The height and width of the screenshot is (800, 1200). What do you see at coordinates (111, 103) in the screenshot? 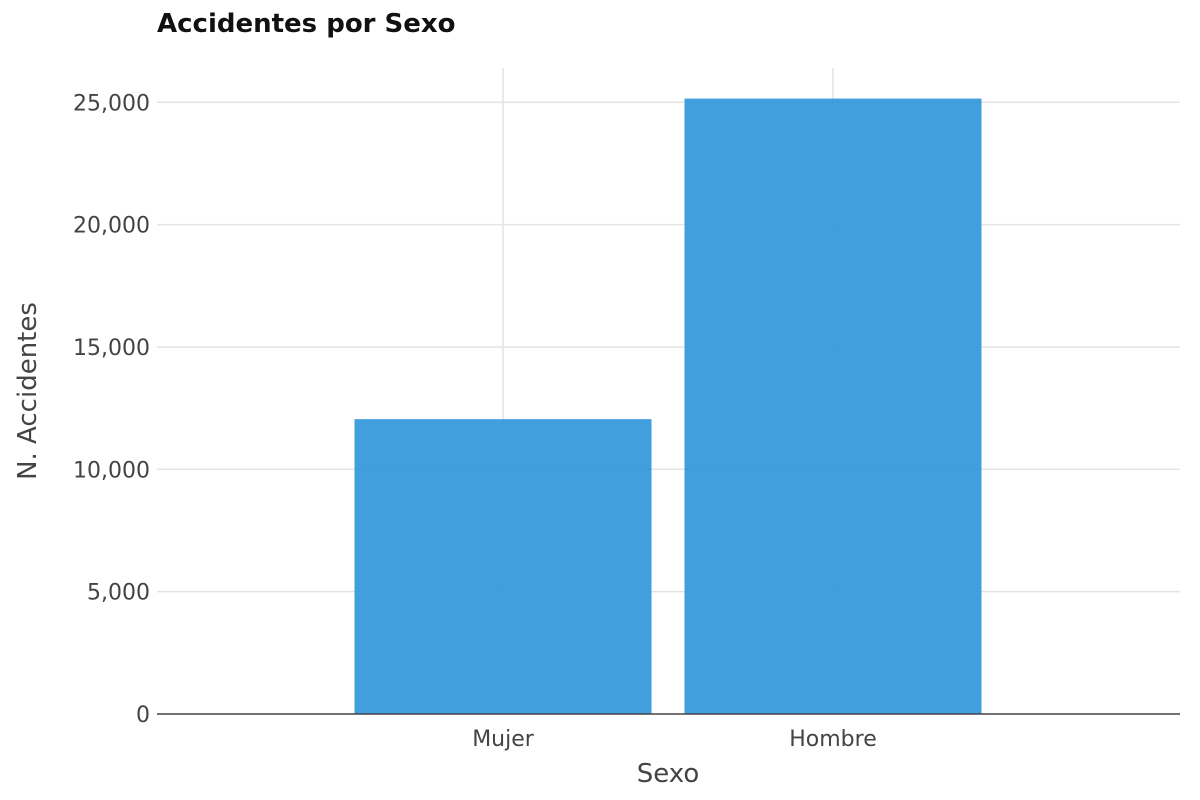
I see `y-tick-label: 25,000` at bounding box center [111, 103].